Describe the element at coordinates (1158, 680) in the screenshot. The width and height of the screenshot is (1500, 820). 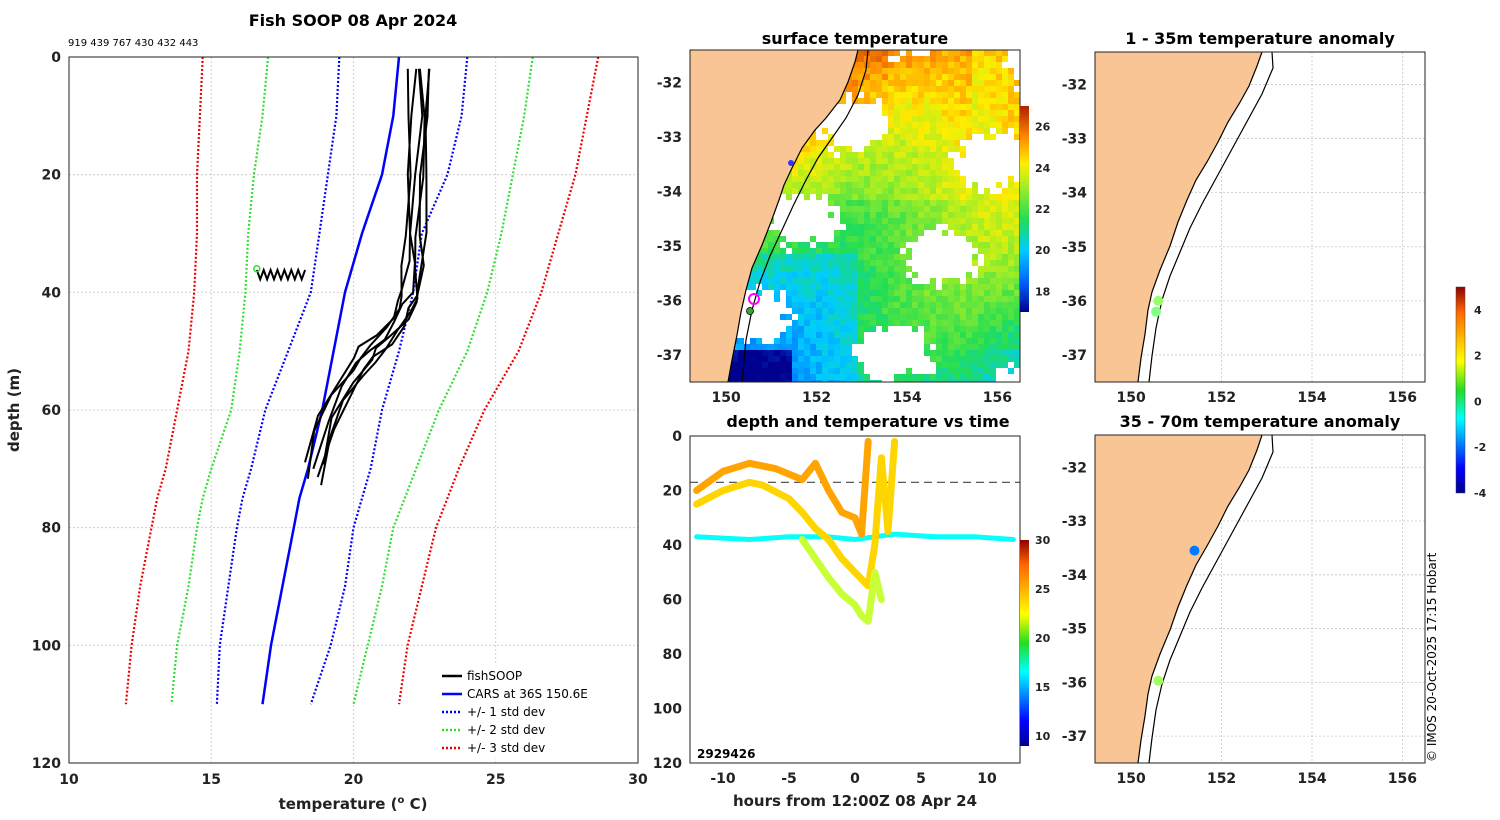
I see `anomaly-point` at that location.